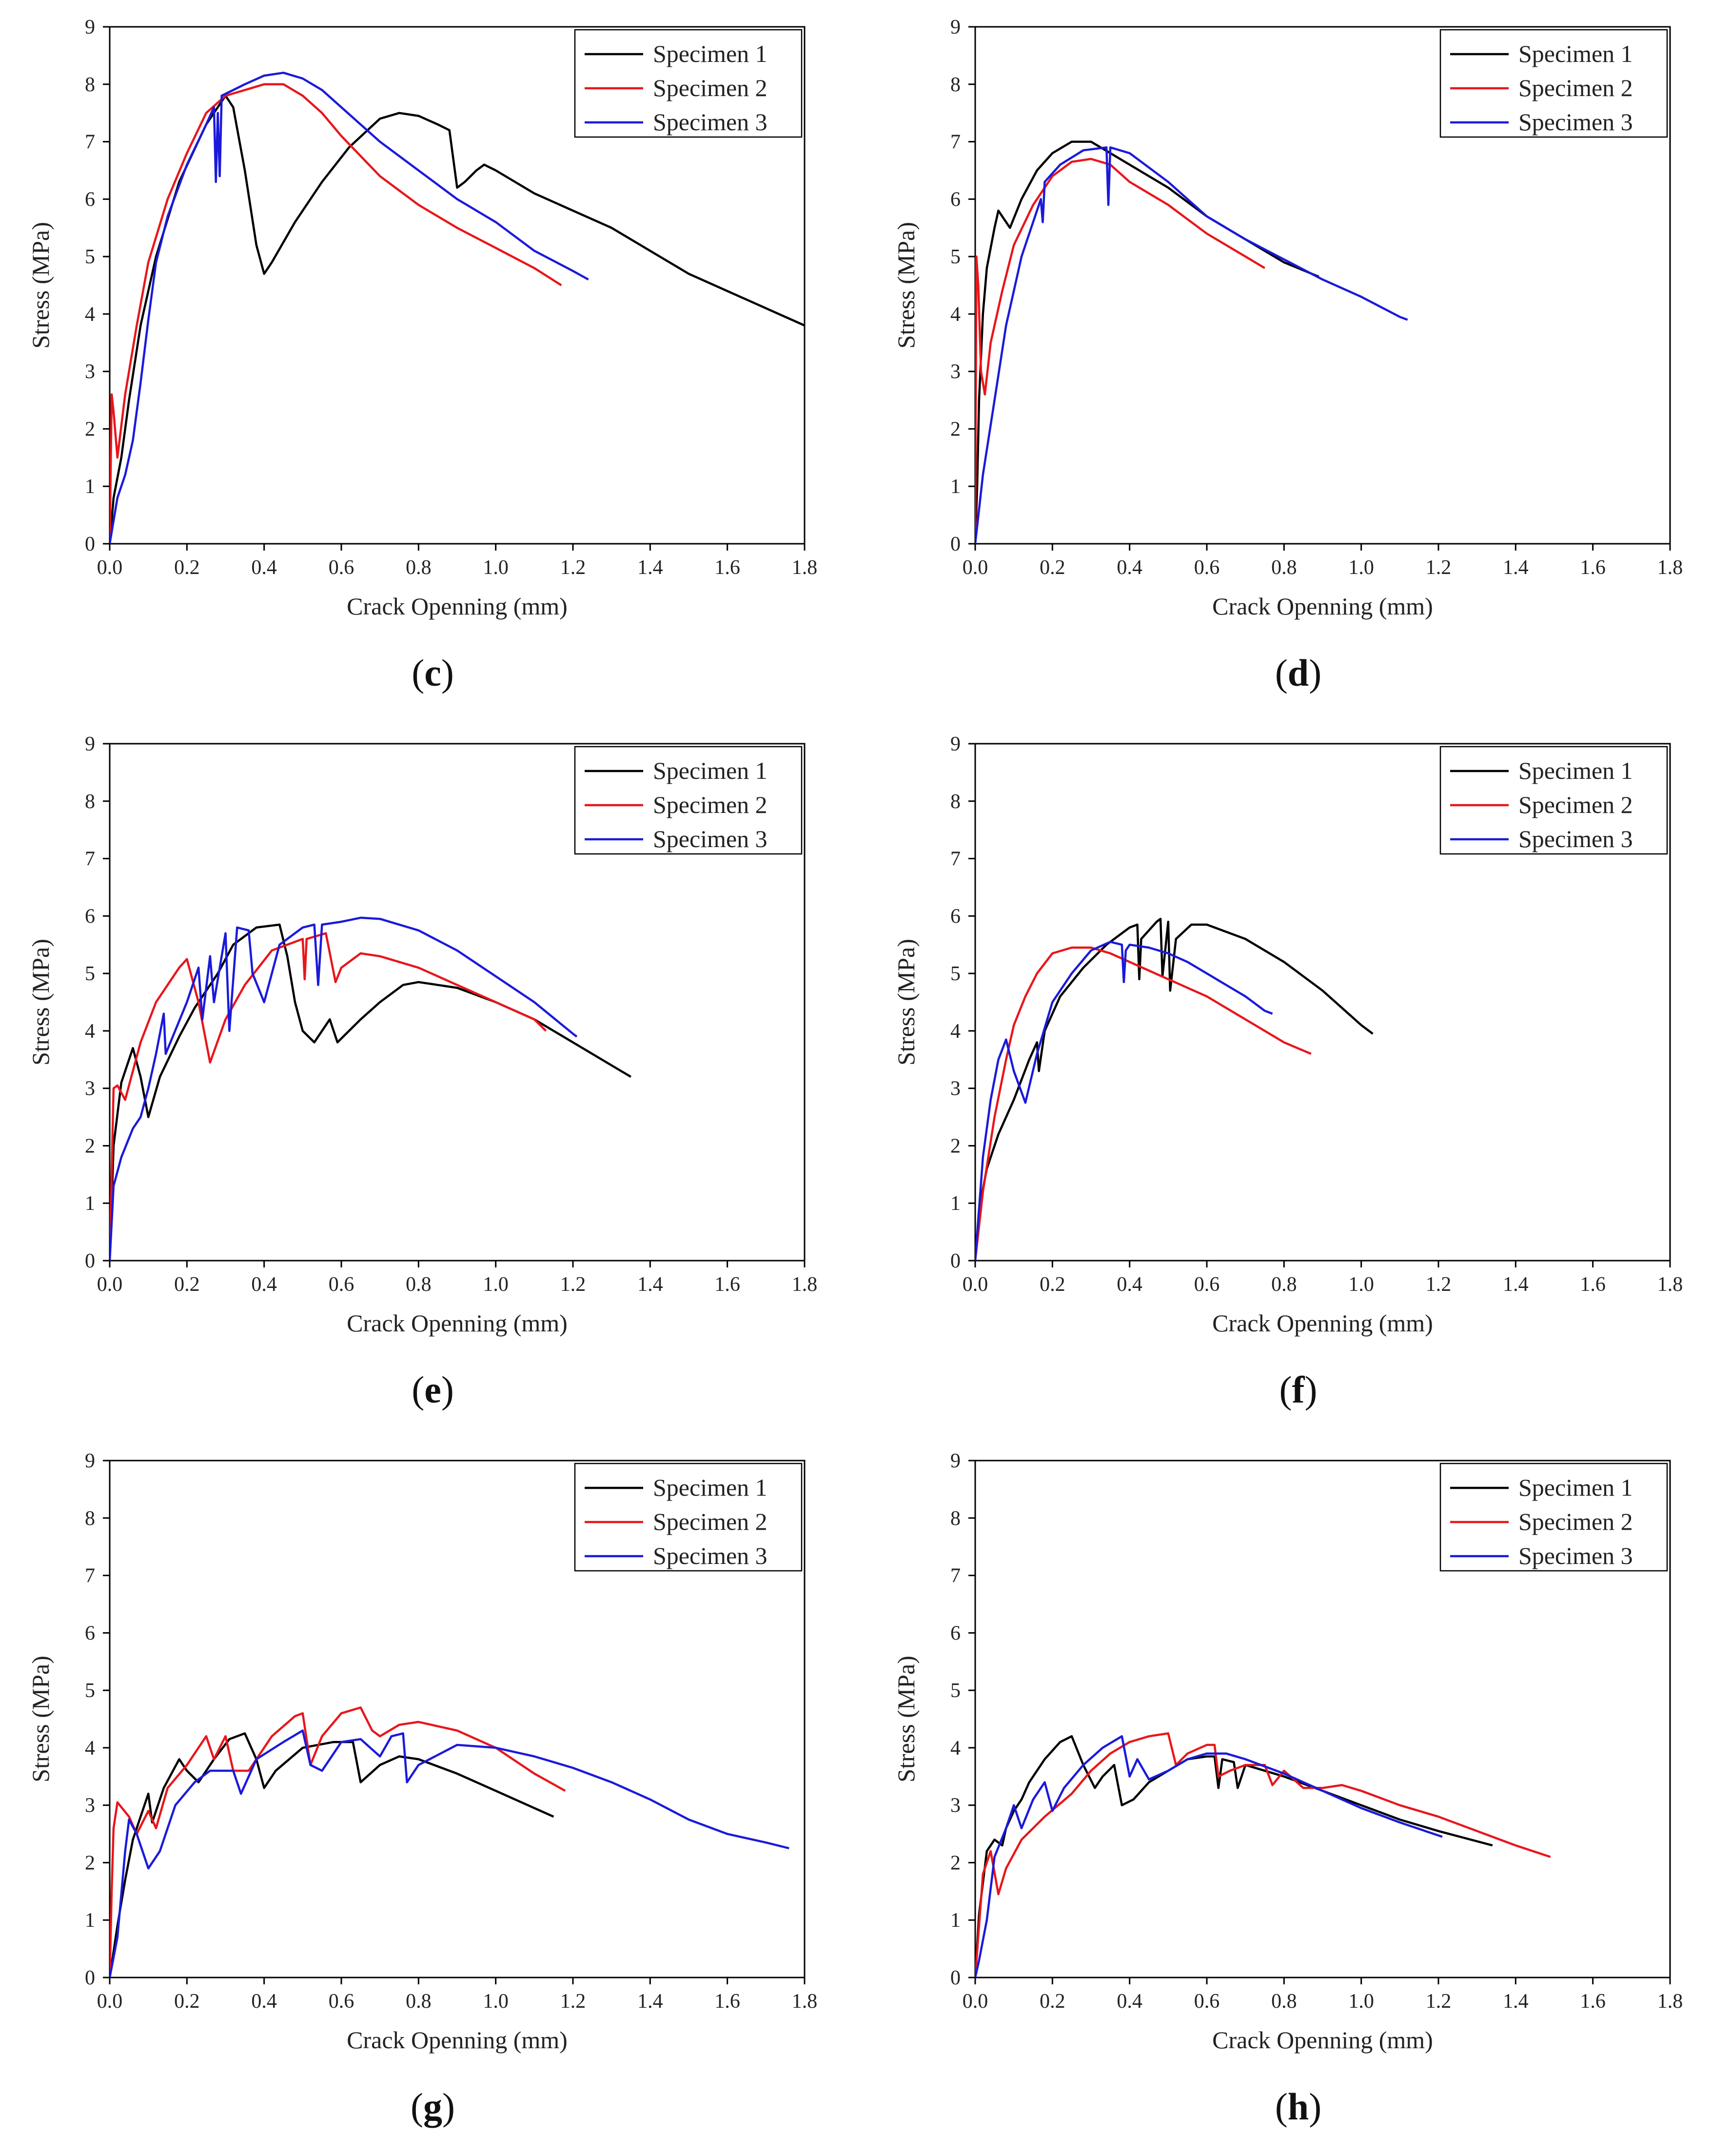 This screenshot has width=1731, height=2156. Describe the element at coordinates (1298, 1389) in the screenshot. I see `panel-caption-letter: f` at that location.